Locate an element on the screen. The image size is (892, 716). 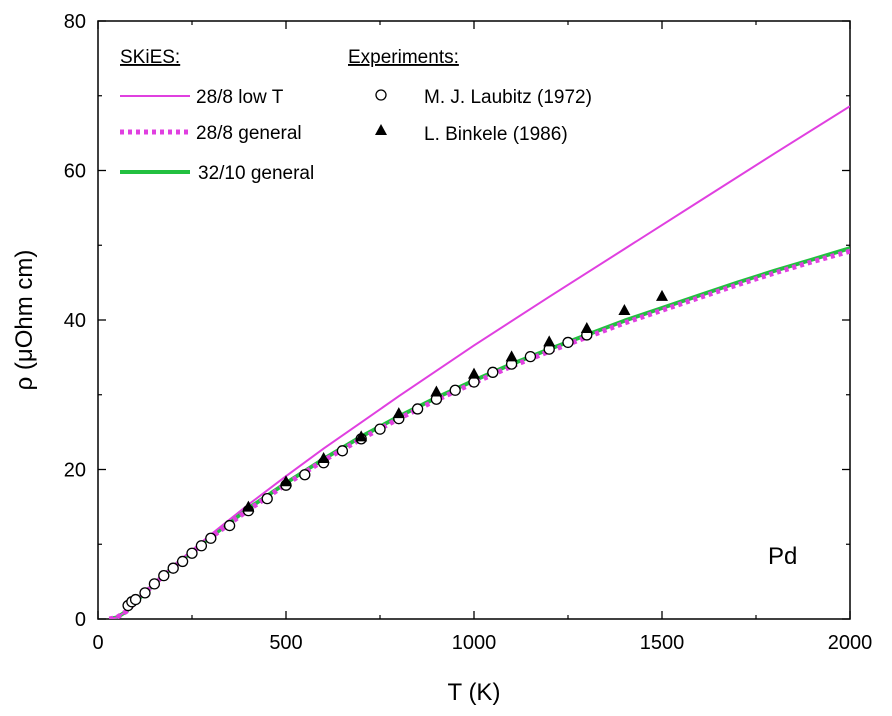
legend-label-laubitz: M. J. Laubitz (1972) is located at coordinates (508, 97).